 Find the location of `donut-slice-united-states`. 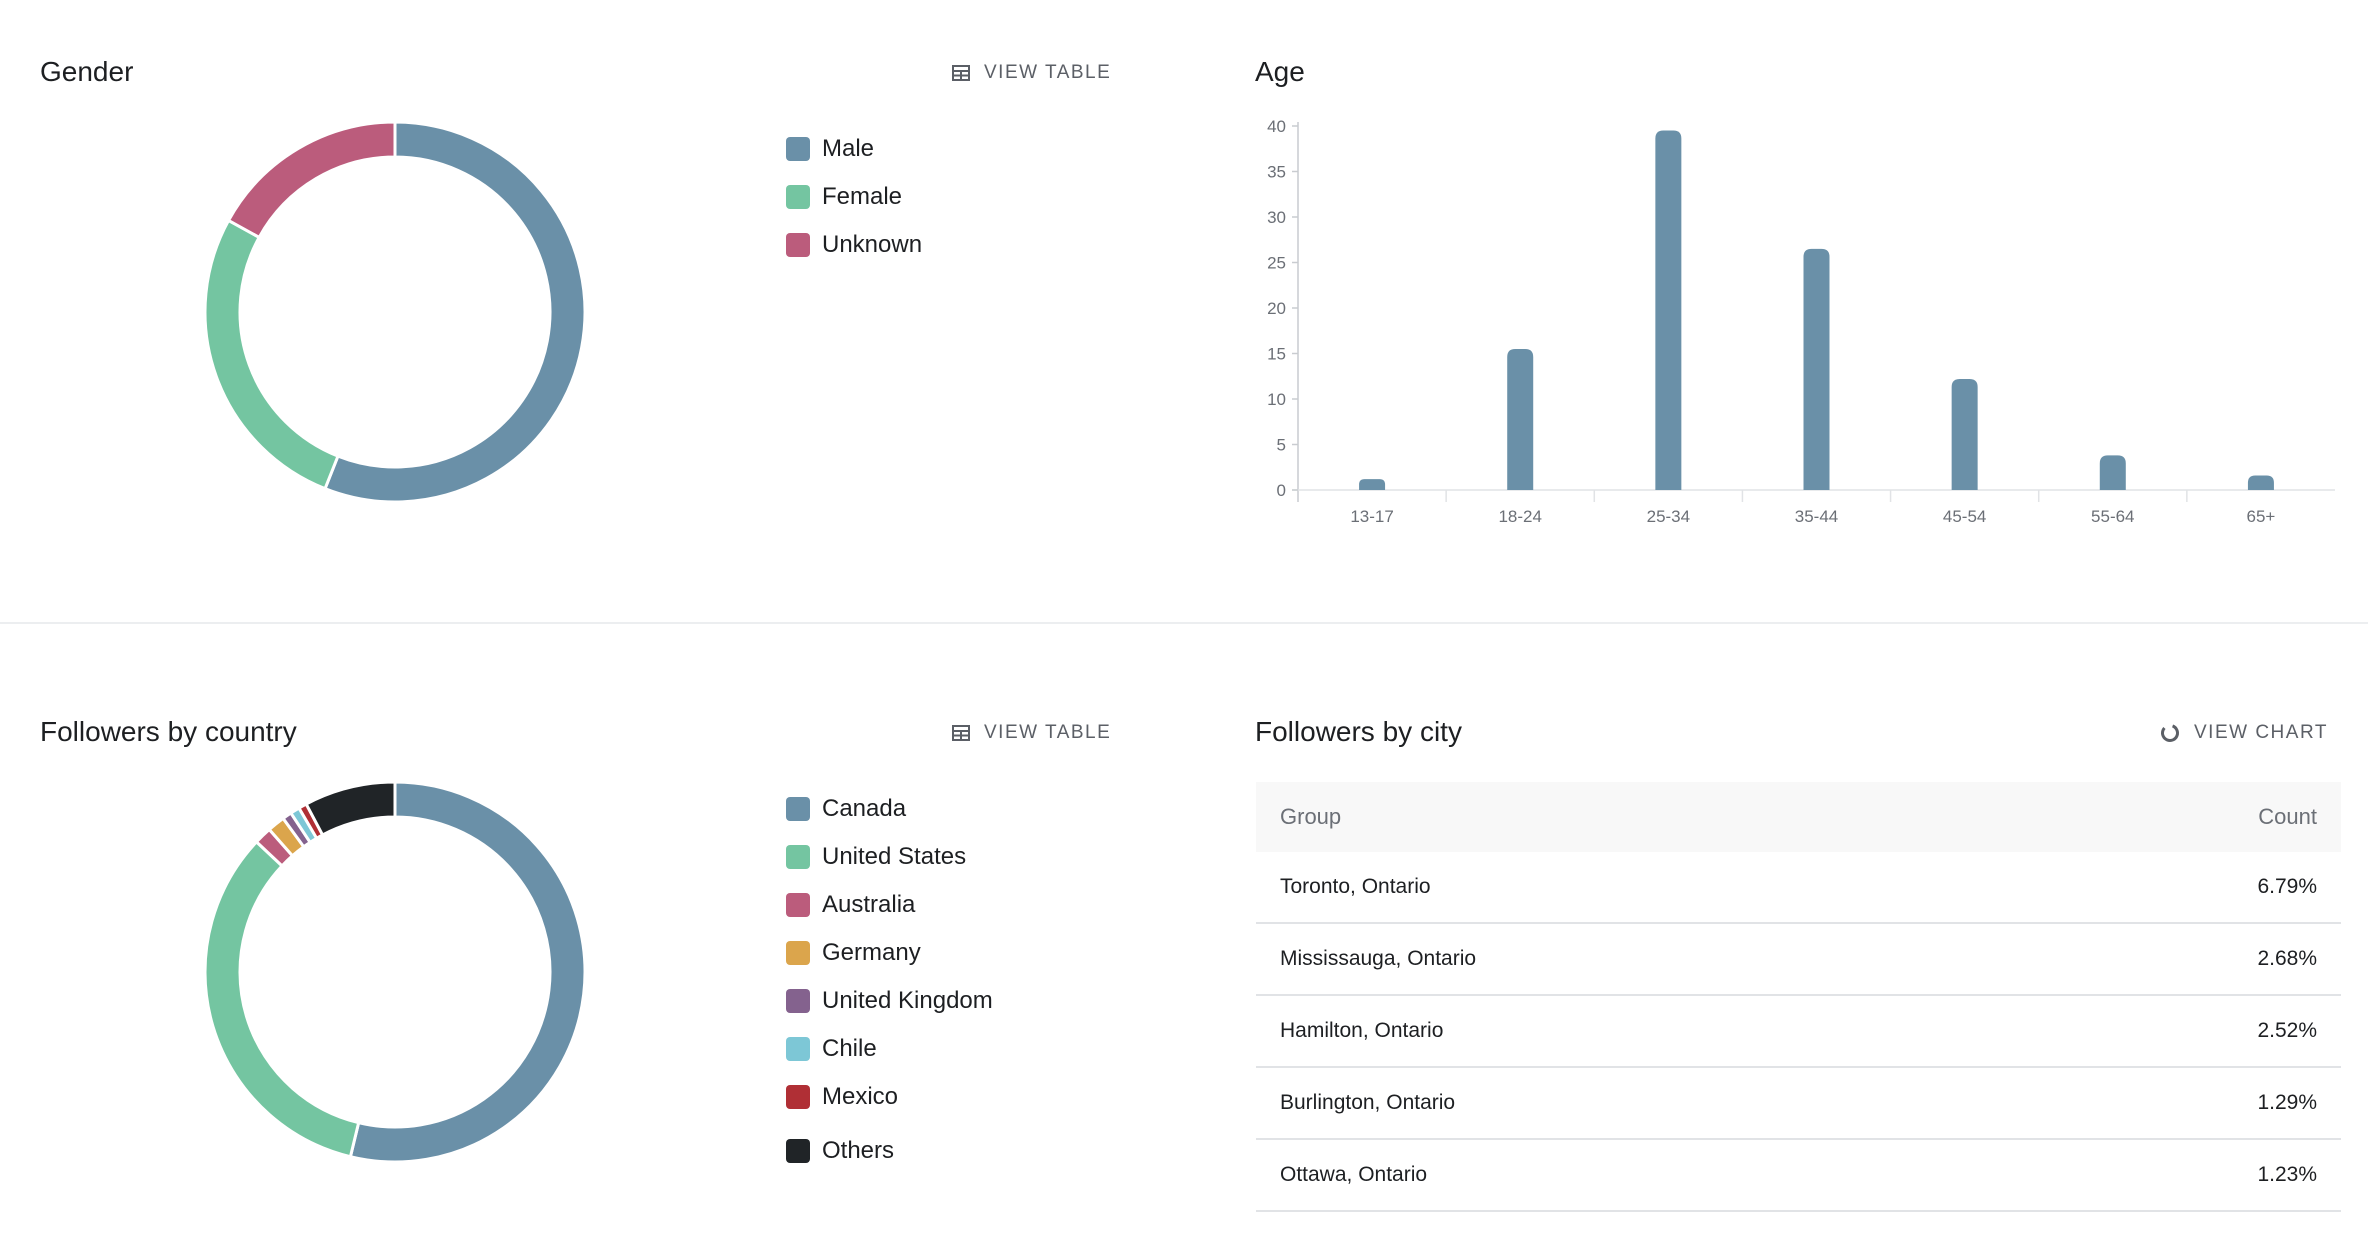

donut-slice-united-states is located at coordinates (282, 999).